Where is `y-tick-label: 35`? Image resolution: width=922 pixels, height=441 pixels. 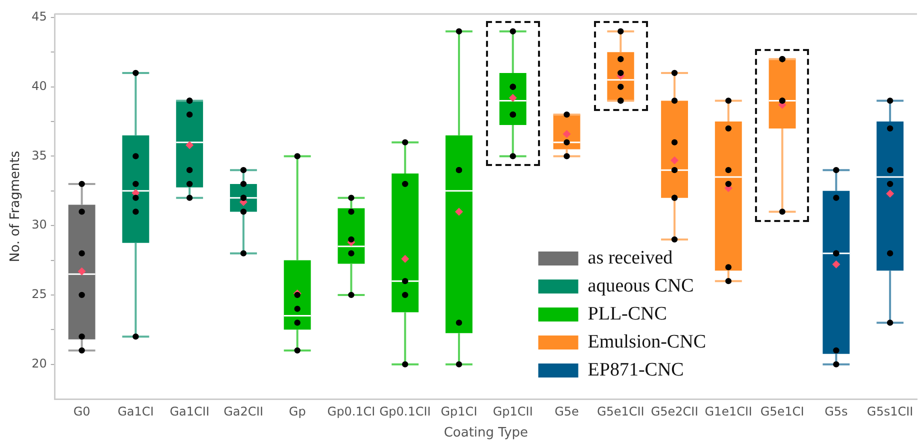 y-tick-label: 35 is located at coordinates (39, 155).